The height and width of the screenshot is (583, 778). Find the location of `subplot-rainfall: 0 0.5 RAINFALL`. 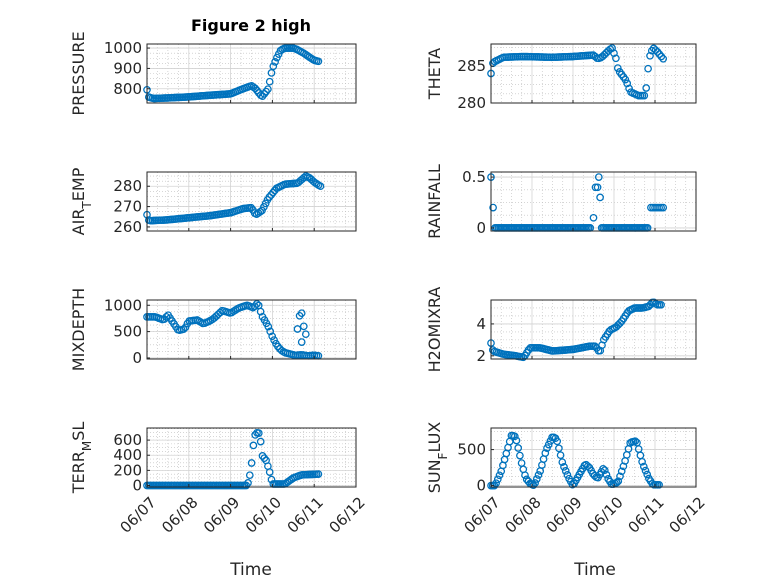

subplot-rainfall: 0 0.5 RAINFALL is located at coordinates (561, 201).